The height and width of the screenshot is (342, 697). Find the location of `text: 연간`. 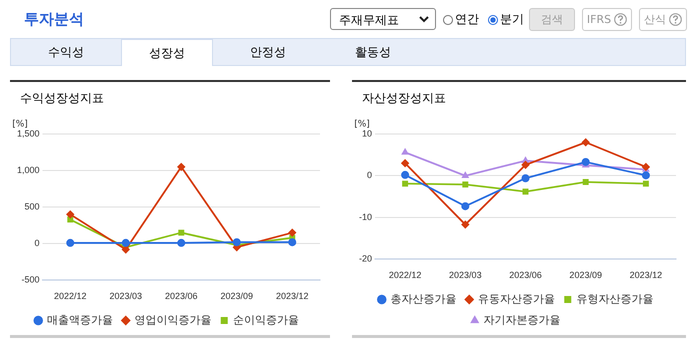

text: 연간 is located at coordinates (467, 19).